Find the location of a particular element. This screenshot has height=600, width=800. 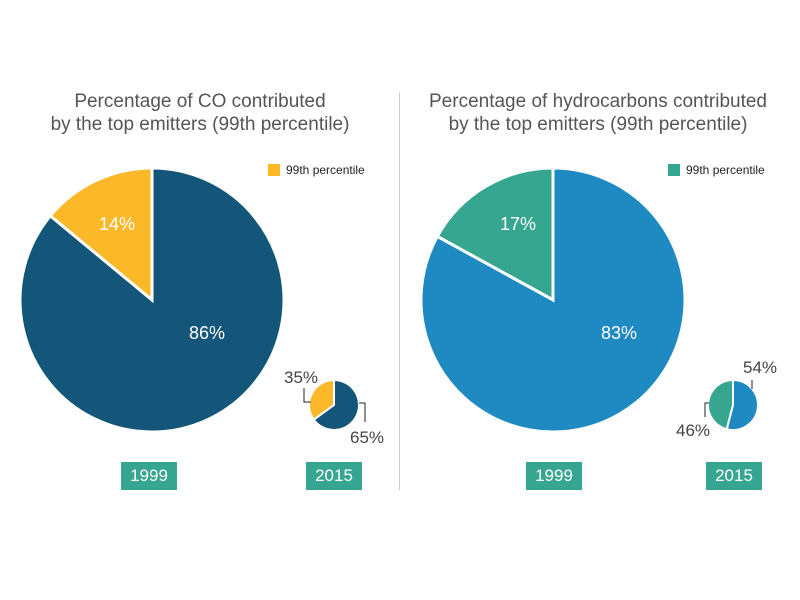

hc-2015-slice-top-emitters is located at coordinates (720, 404).